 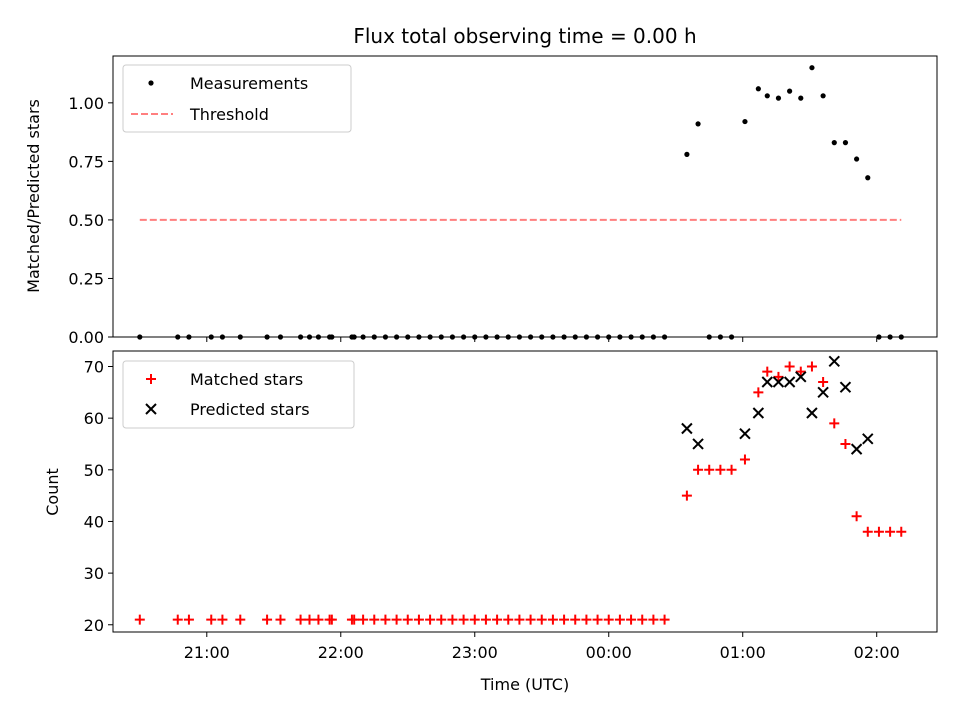 I want to click on bottom-y-tick-label: 60, so click(x=94, y=418).